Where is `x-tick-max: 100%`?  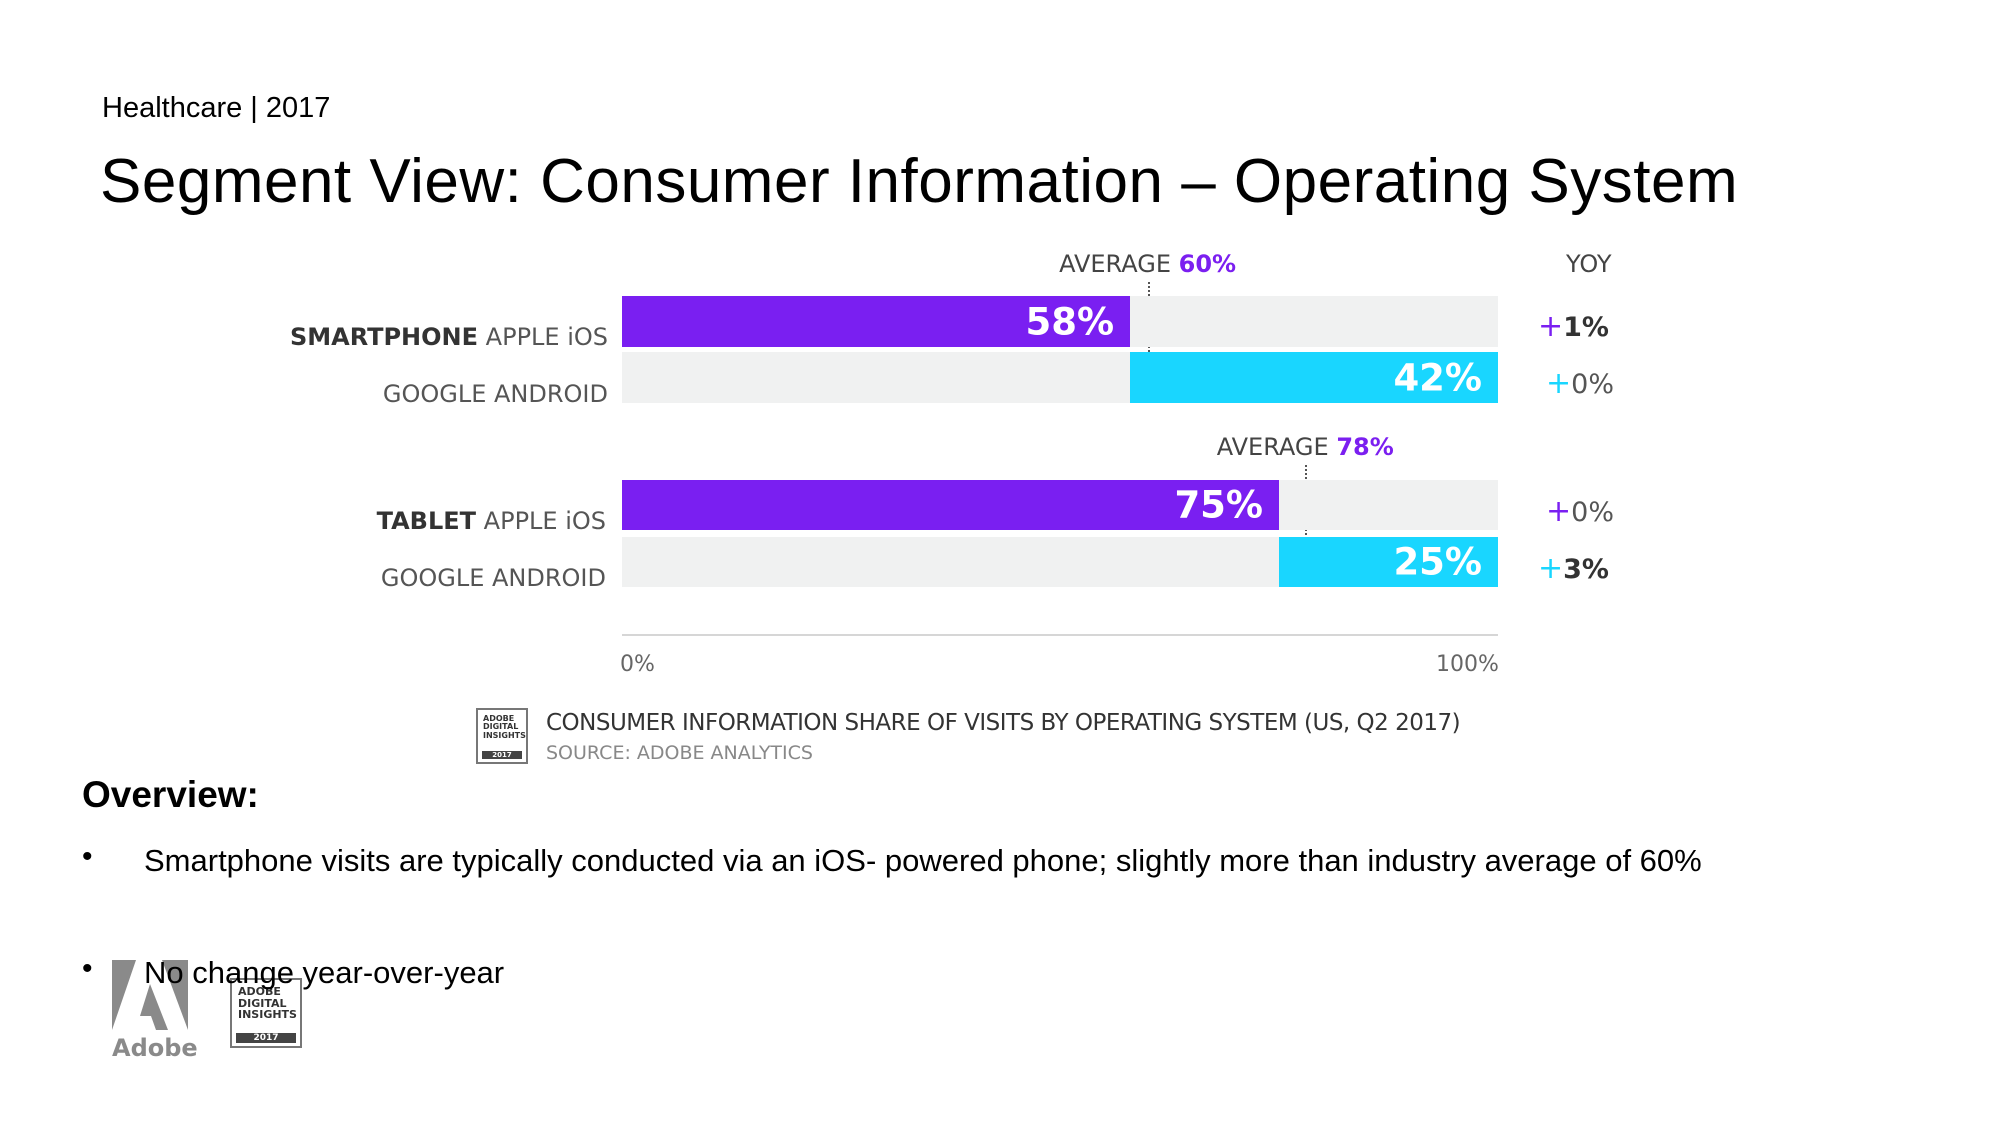 x-tick-max: 100% is located at coordinates (1467, 664).